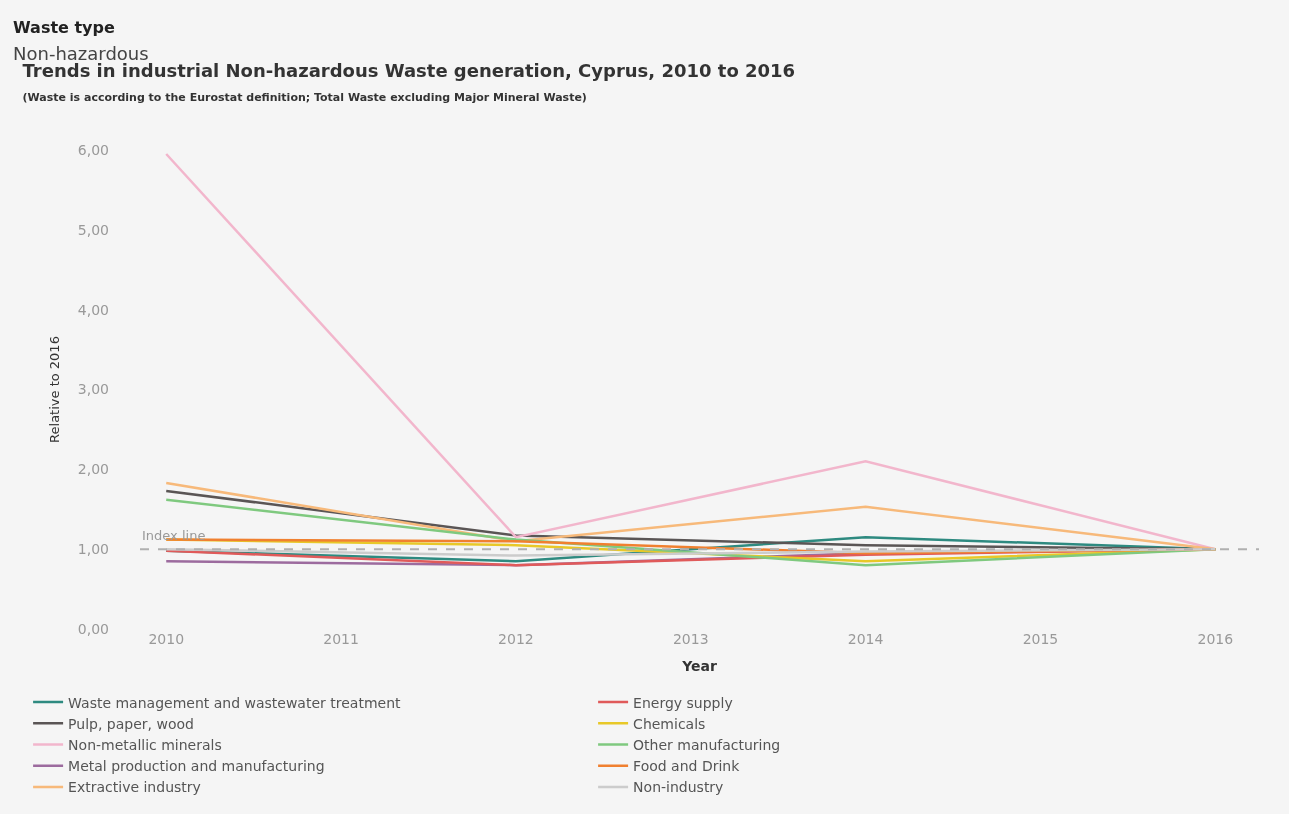  Describe the element at coordinates (93, 389) in the screenshot. I see `y-tick-label: 3,00` at that location.